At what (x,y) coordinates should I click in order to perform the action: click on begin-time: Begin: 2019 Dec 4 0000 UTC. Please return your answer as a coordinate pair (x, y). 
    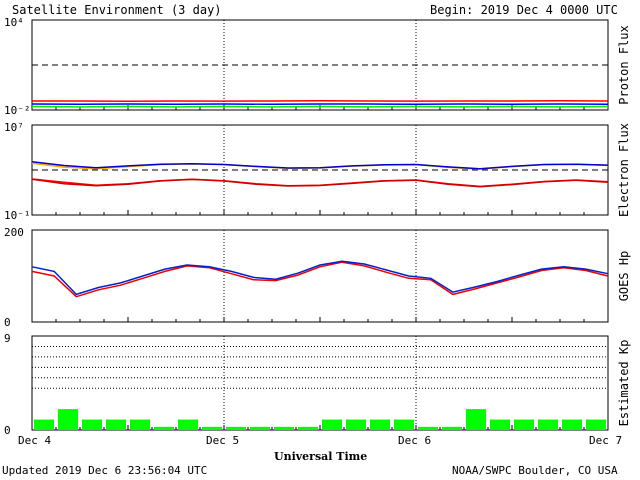
    Looking at the image, I should click on (524, 10).